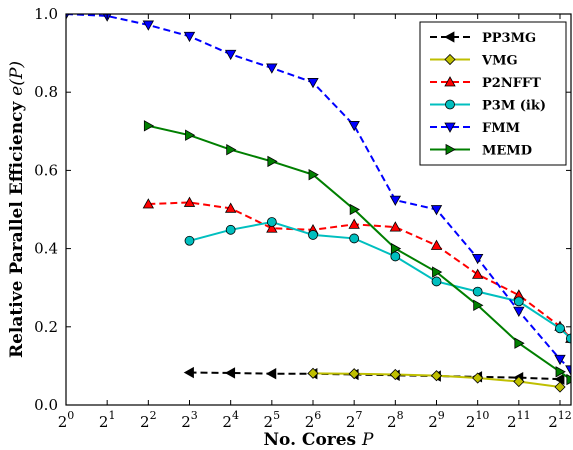  Describe the element at coordinates (560, 420) in the screenshot. I see `x-tick-label: 212` at that location.